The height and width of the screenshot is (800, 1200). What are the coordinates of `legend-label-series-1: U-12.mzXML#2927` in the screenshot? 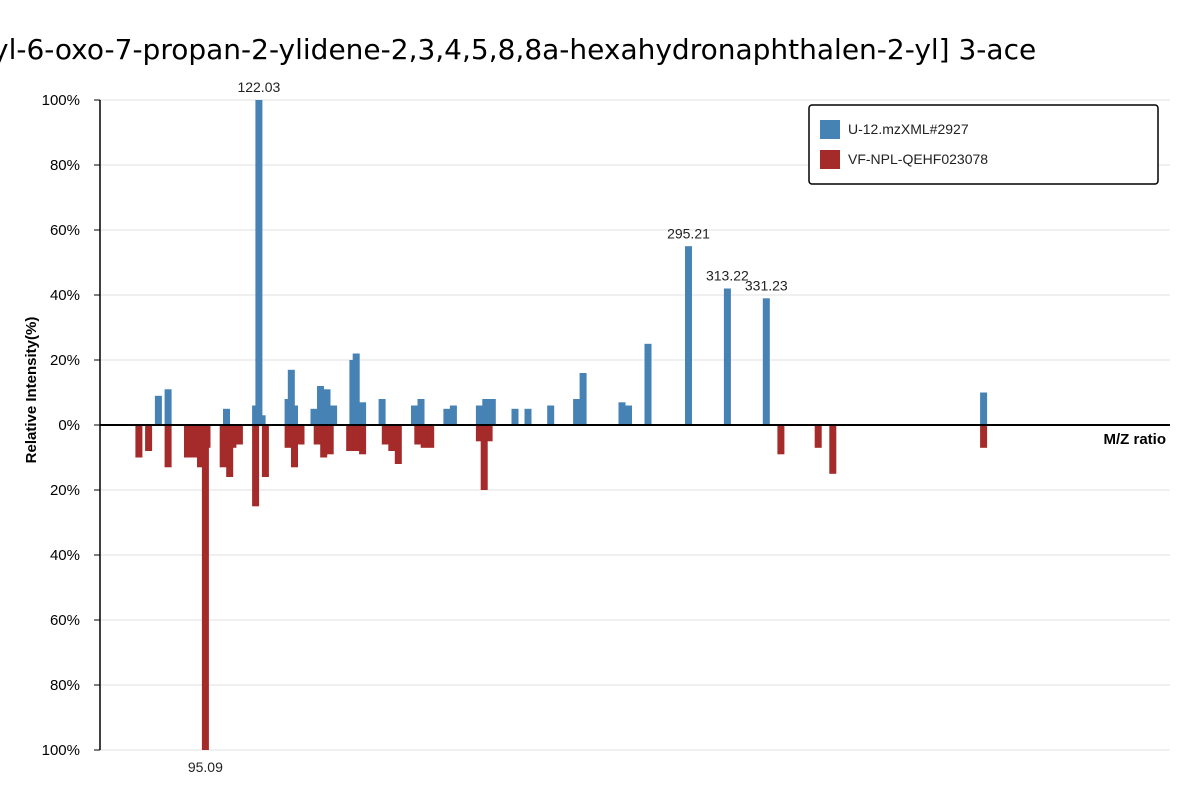 It's located at (908, 129).